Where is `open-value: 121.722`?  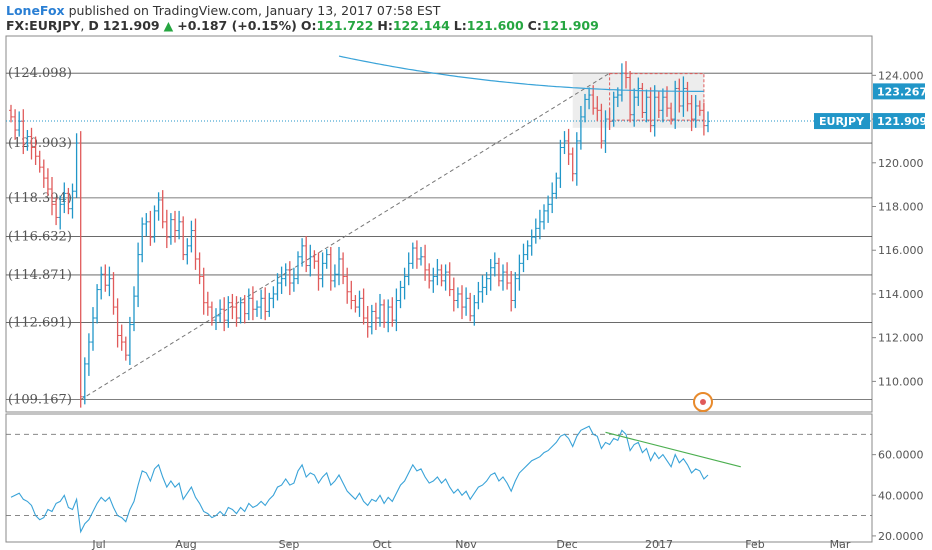 open-value: 121.722 is located at coordinates (345, 25).